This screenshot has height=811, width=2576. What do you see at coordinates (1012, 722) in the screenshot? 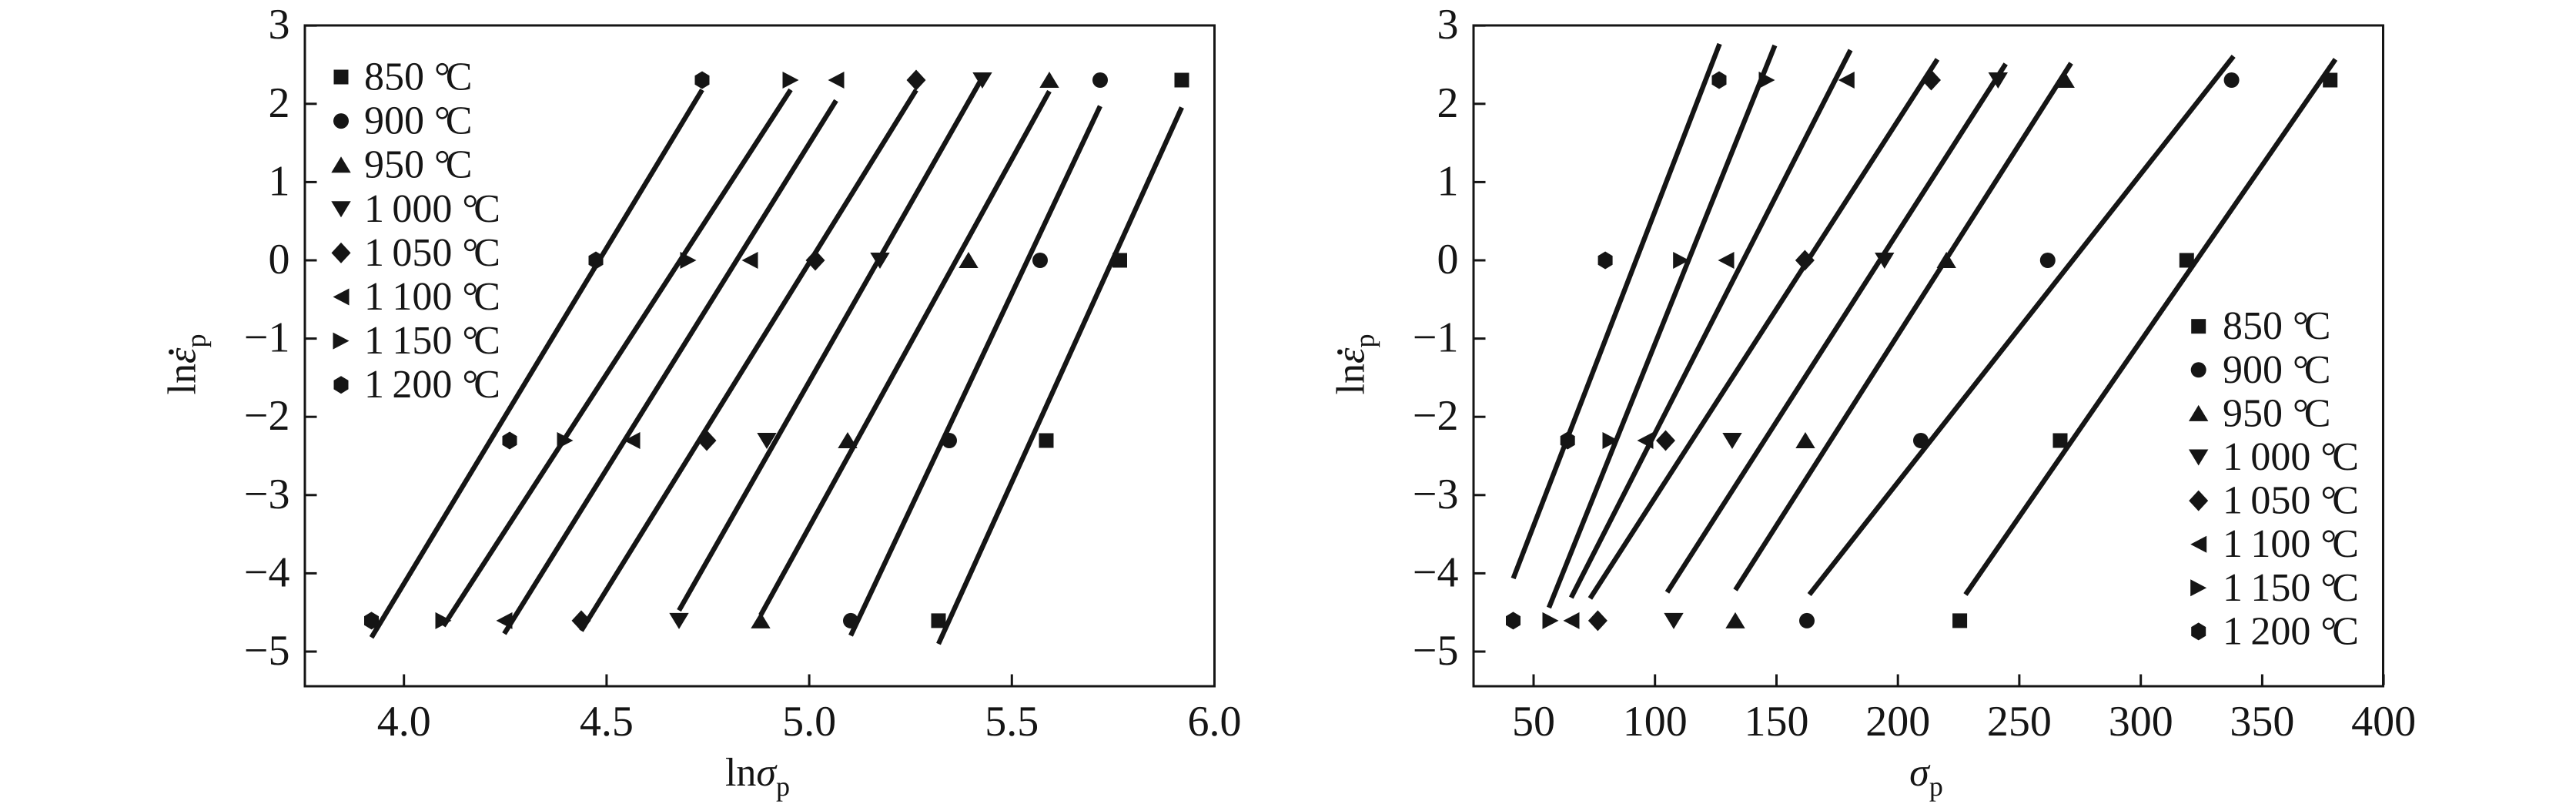
I see `svg-text: 5.5` at bounding box center [1012, 722].